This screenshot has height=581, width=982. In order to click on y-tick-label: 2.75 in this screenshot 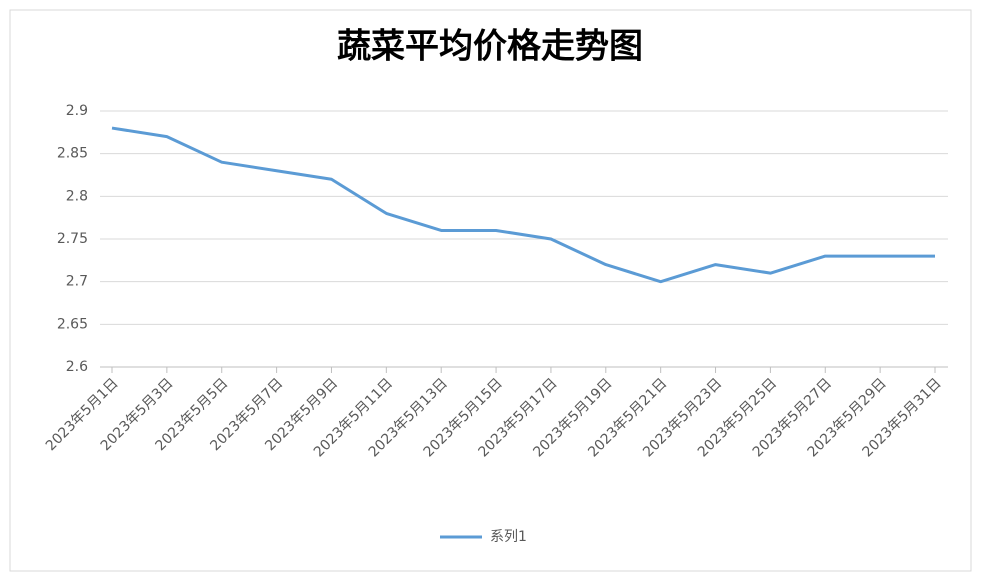, I will do `click(72, 239)`.